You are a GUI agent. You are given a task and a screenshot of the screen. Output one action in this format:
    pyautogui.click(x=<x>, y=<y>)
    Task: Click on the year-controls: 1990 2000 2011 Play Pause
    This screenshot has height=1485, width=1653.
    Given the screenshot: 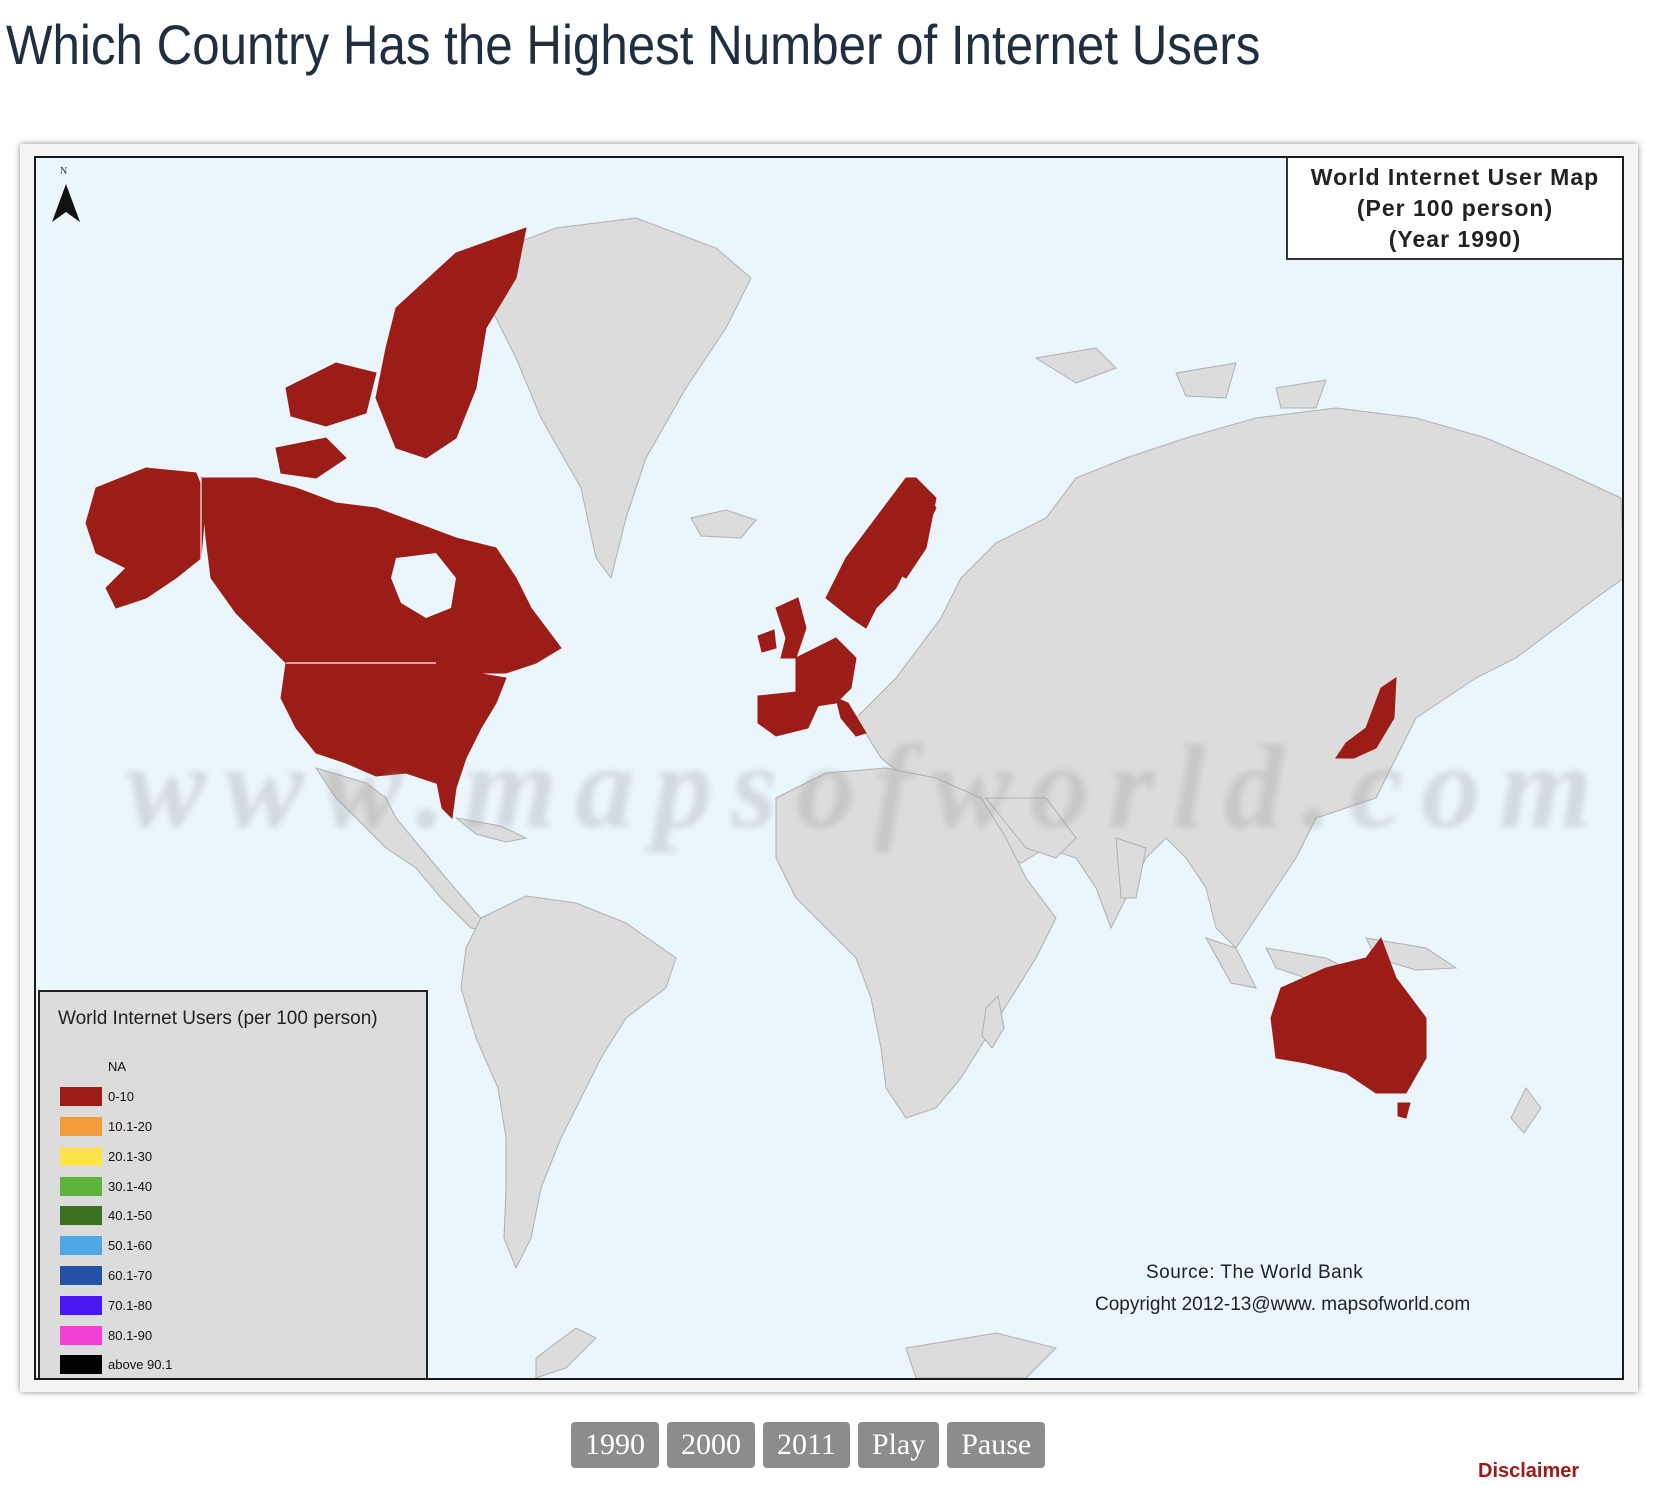 What is the action you would take?
    pyautogui.click(x=808, y=1445)
    